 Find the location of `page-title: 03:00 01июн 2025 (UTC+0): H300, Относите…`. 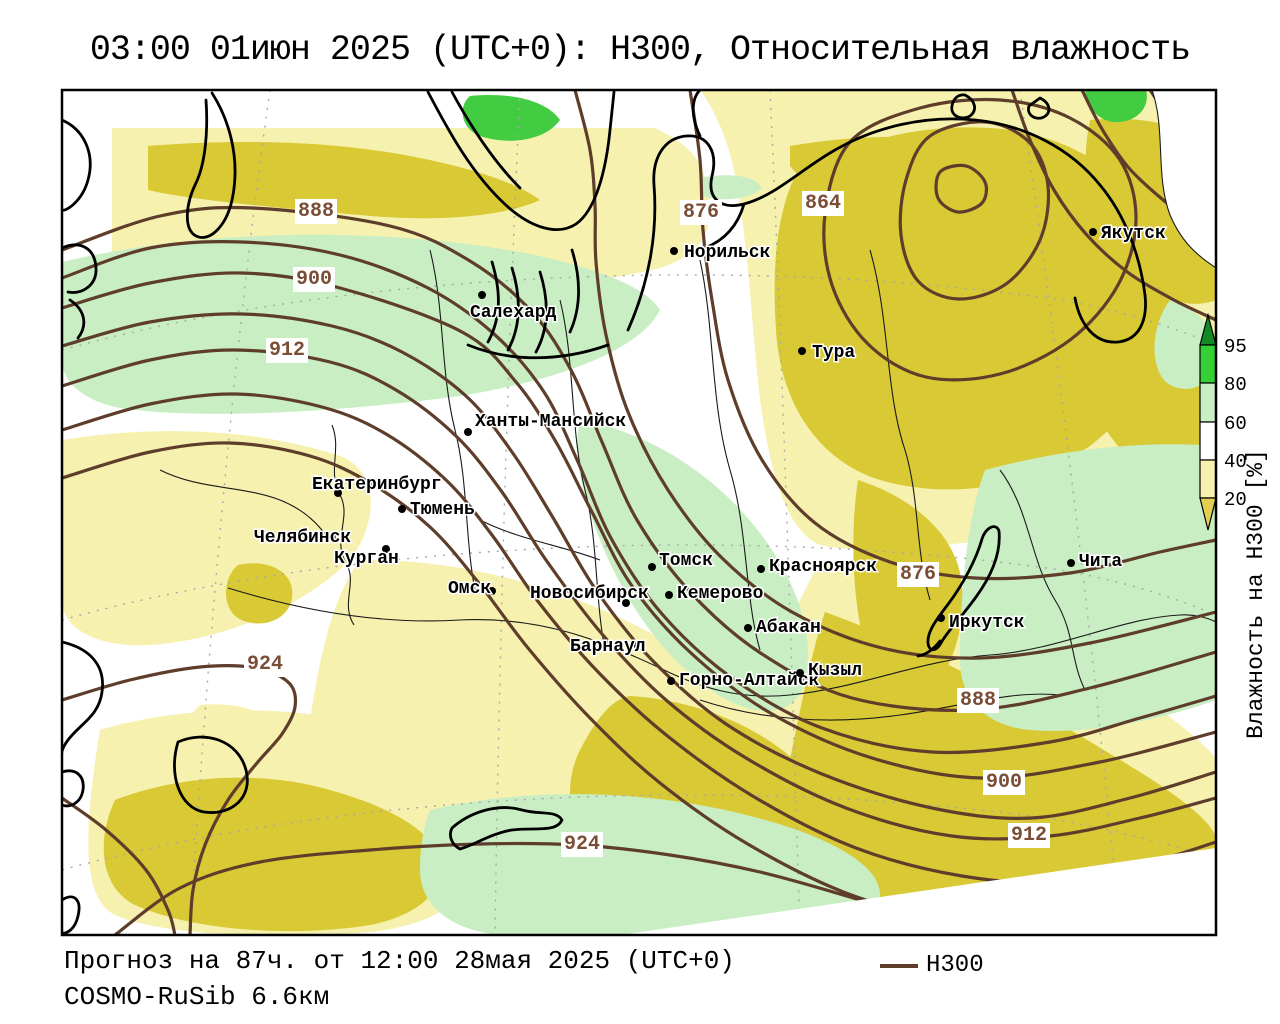

page-title: 03:00 01июн 2025 (UTC+0): H300, Относите… is located at coordinates (640, 50).